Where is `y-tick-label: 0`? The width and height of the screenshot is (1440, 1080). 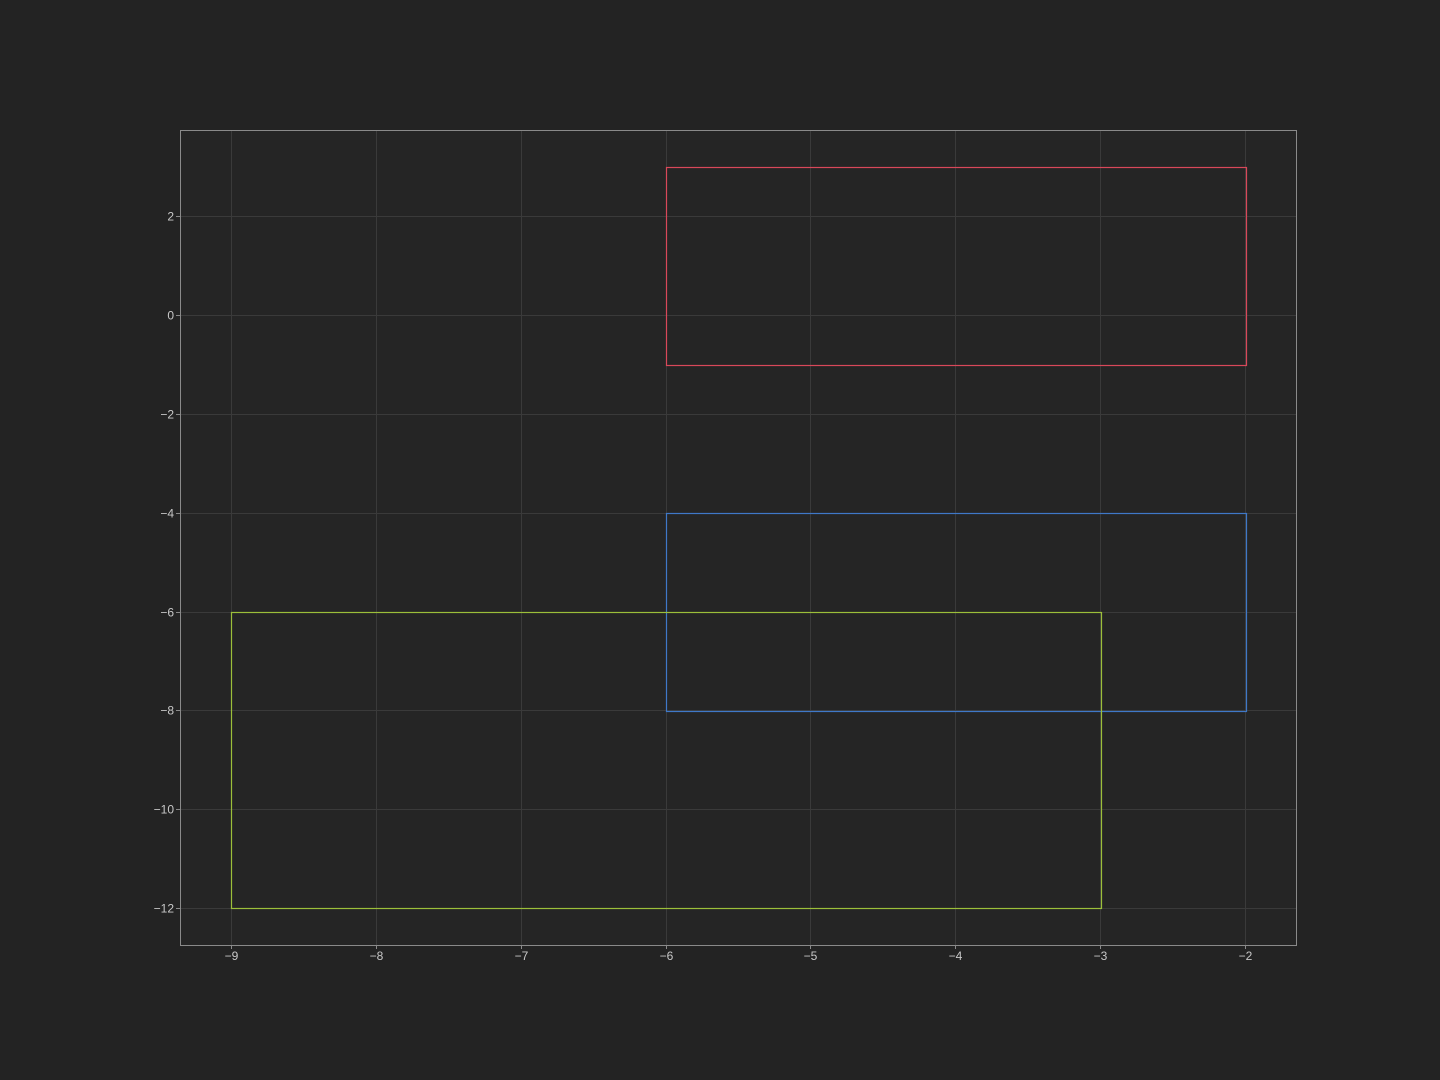
y-tick-label: 0 is located at coordinates (170, 316).